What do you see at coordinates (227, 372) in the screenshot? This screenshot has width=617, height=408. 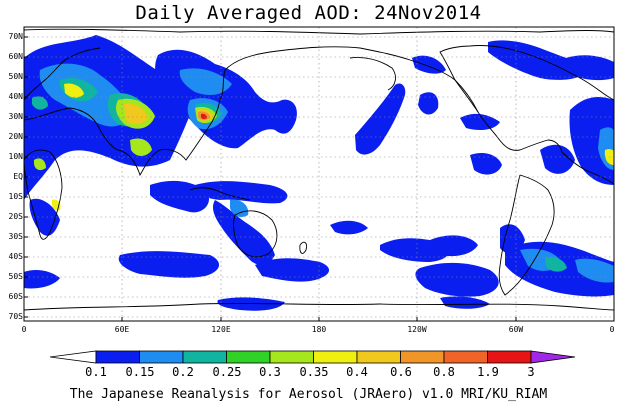 I see `colorbar-label: 0.25` at bounding box center [227, 372].